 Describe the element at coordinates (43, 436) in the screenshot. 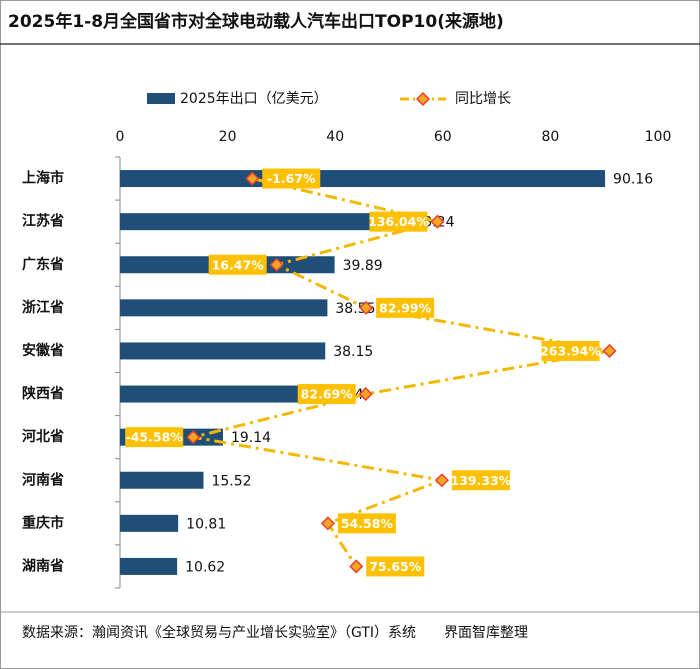

I see `y-tick-label: 河北省` at that location.